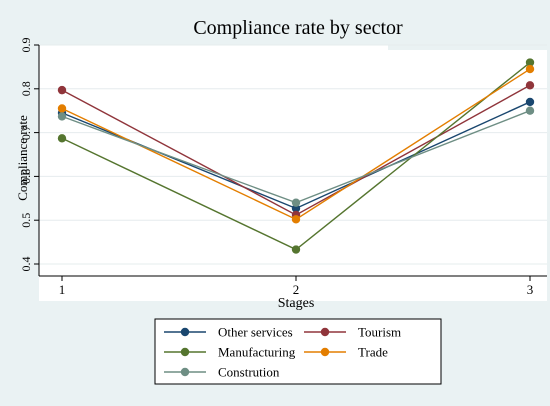 The width and height of the screenshot is (550, 406). What do you see at coordinates (296, 303) in the screenshot?
I see `x-axis-label: Stages` at bounding box center [296, 303].